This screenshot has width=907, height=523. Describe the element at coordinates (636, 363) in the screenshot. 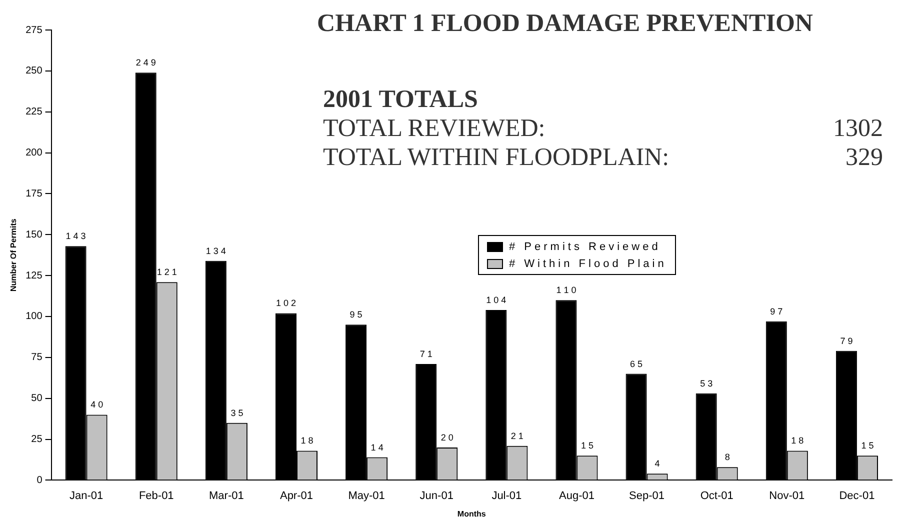

I see `data-label: 6 5` at that location.